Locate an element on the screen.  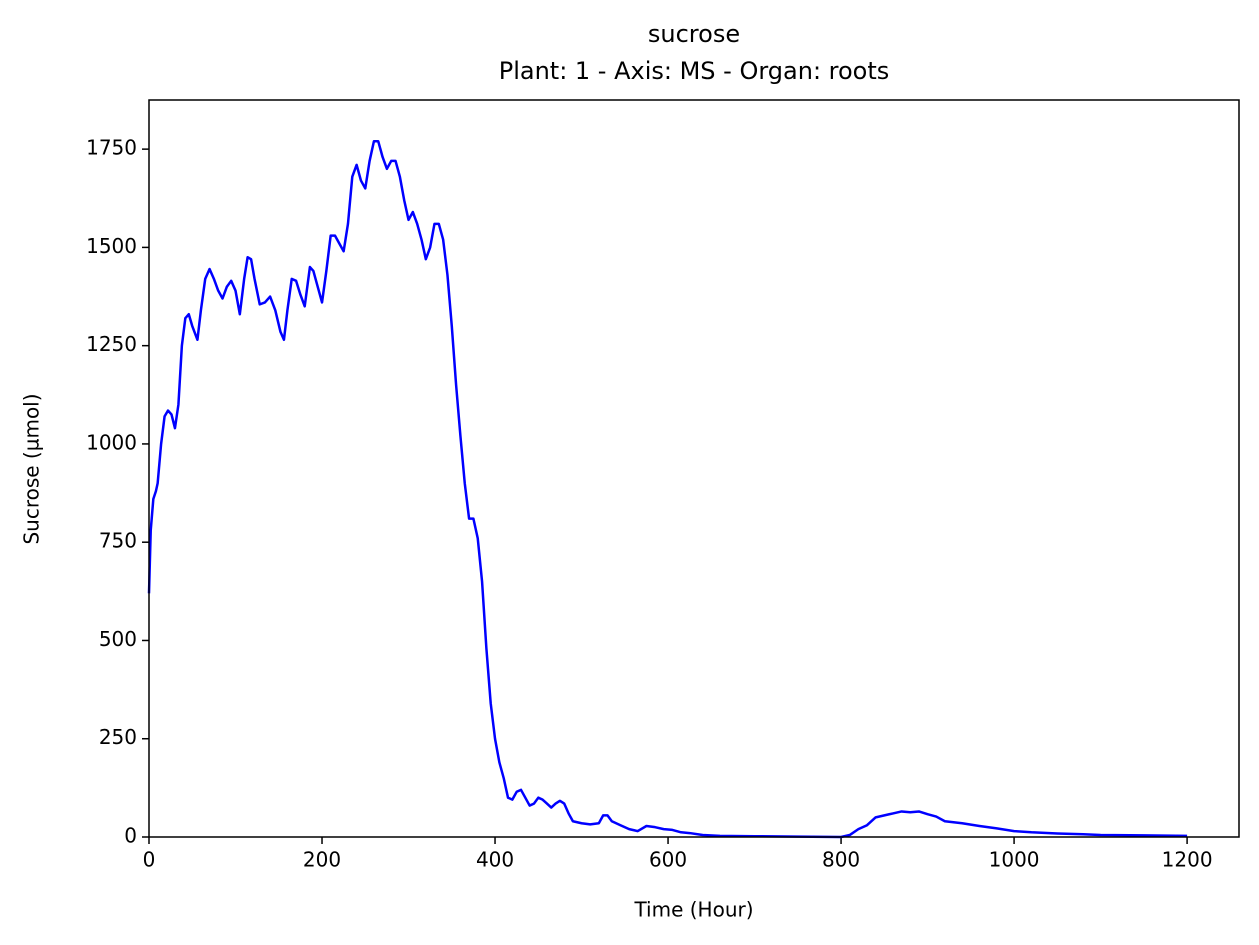
y-tick-label: 500 is located at coordinates (118, 639).